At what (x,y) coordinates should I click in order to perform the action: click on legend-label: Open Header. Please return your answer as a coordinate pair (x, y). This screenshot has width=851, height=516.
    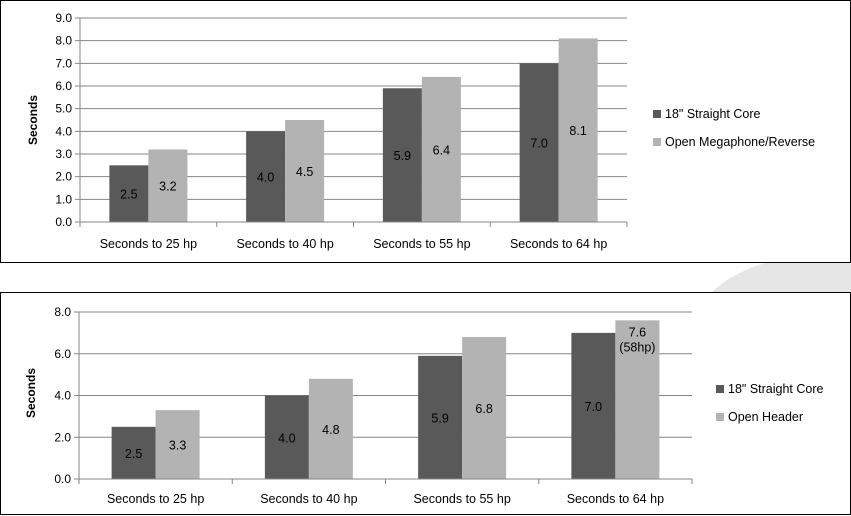
    Looking at the image, I should click on (765, 417).